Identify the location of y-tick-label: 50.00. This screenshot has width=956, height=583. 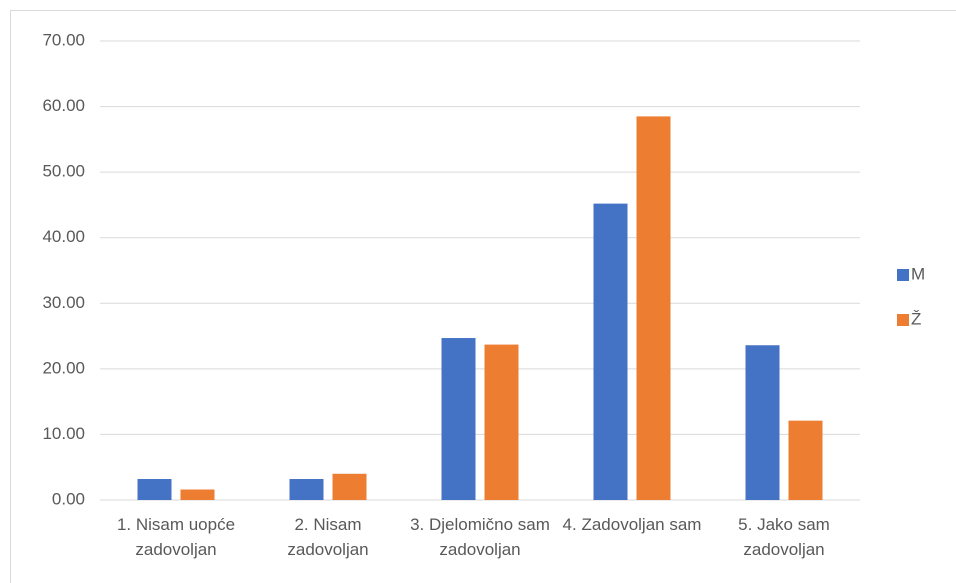
(63, 171).